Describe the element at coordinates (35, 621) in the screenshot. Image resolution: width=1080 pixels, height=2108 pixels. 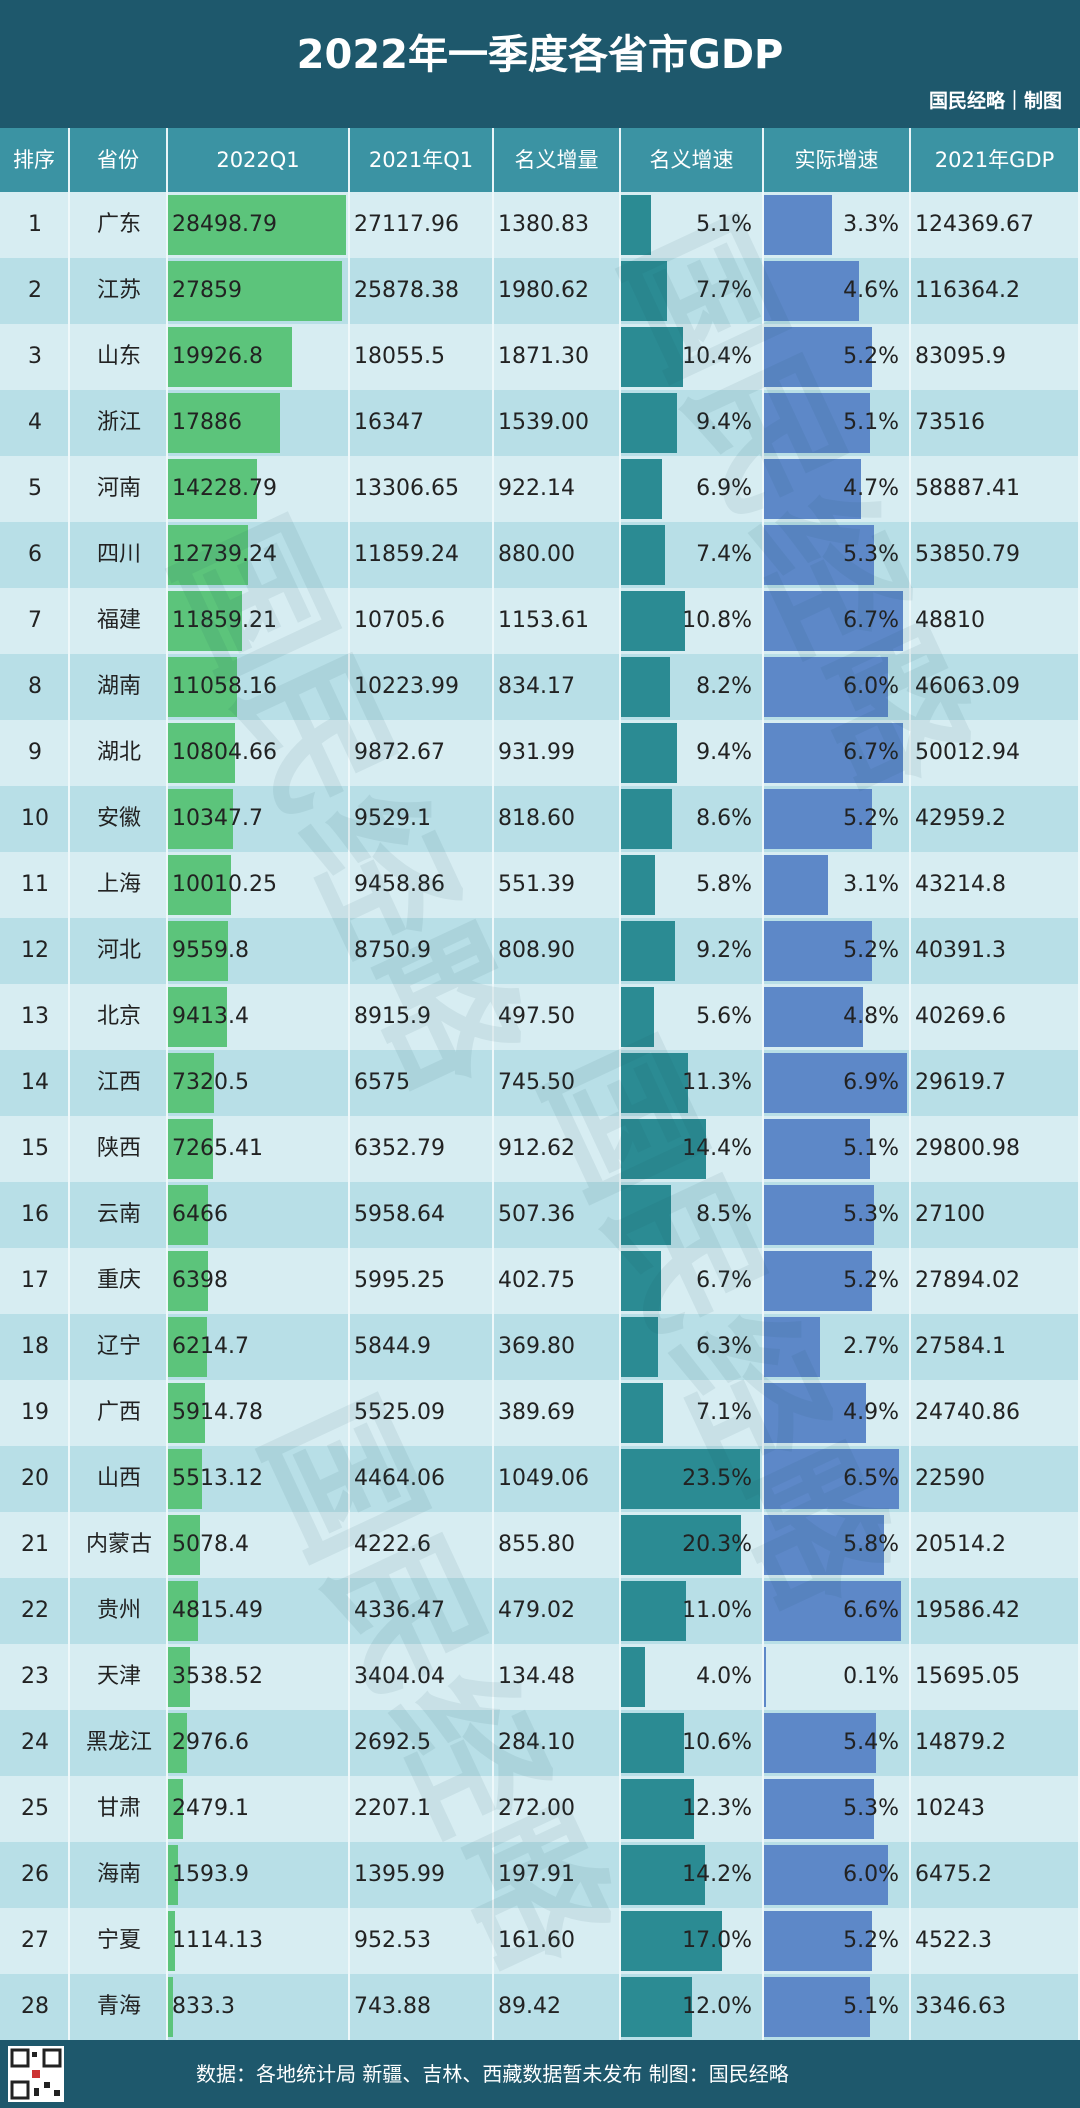
I see `table-cell: 7` at that location.